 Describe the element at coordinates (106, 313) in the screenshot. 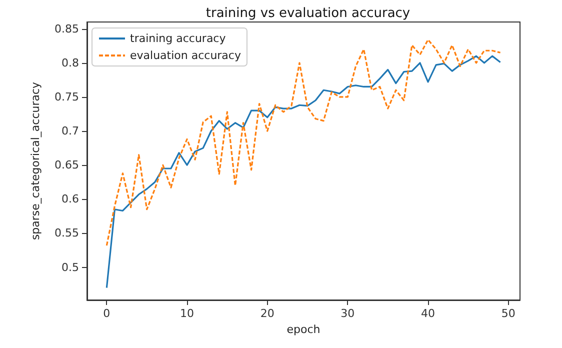

I see `x-tick-label: 0` at that location.